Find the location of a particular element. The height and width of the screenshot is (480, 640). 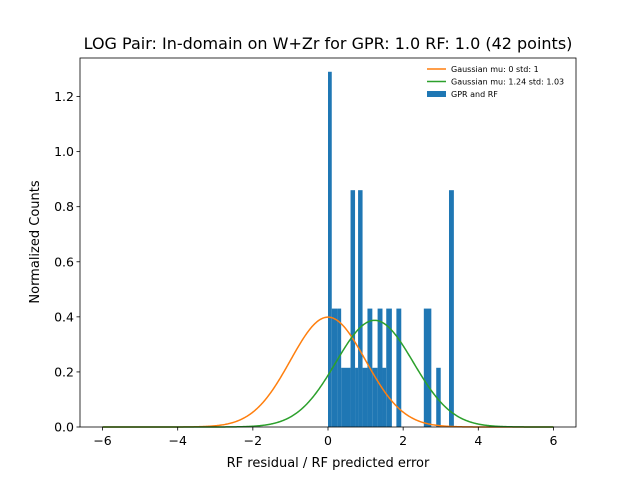

y-tick-label: 0.2 is located at coordinates (64, 371).